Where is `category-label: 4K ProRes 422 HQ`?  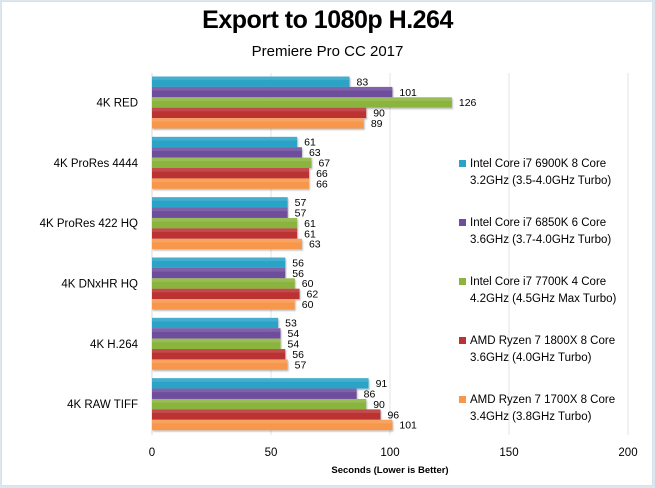 category-label: 4K ProRes 422 HQ is located at coordinates (89, 224).